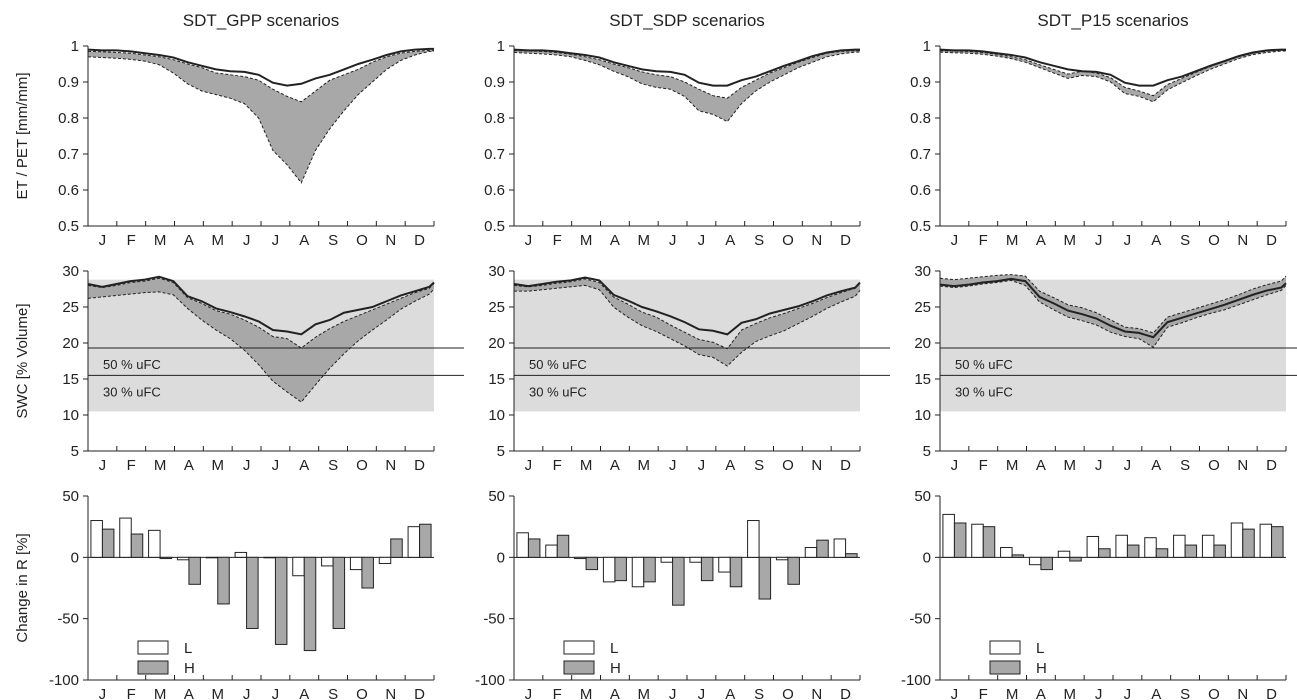 The image size is (1297, 700). Describe the element at coordinates (927, 557) in the screenshot. I see `y-tick-label-2: 0` at that location.